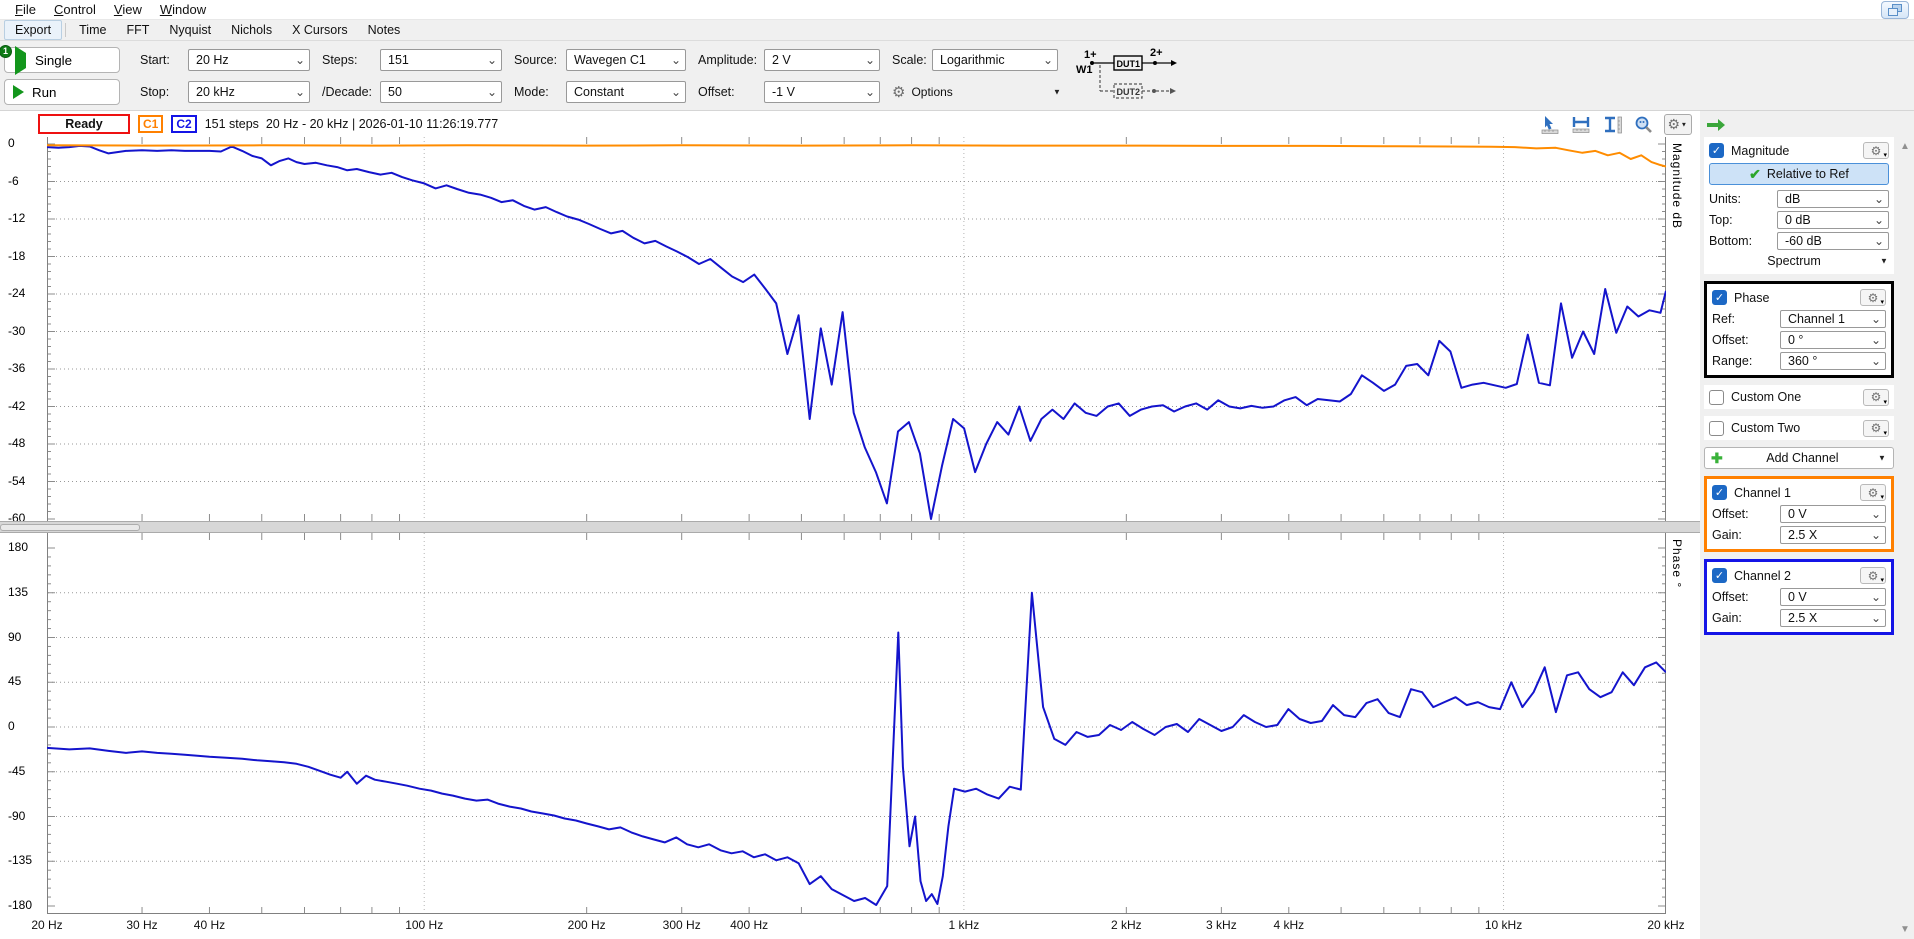 This screenshot has width=1914, height=939. Describe the element at coordinates (1873, 297) in the screenshot. I see `phase-gear-button: ⚙` at that location.